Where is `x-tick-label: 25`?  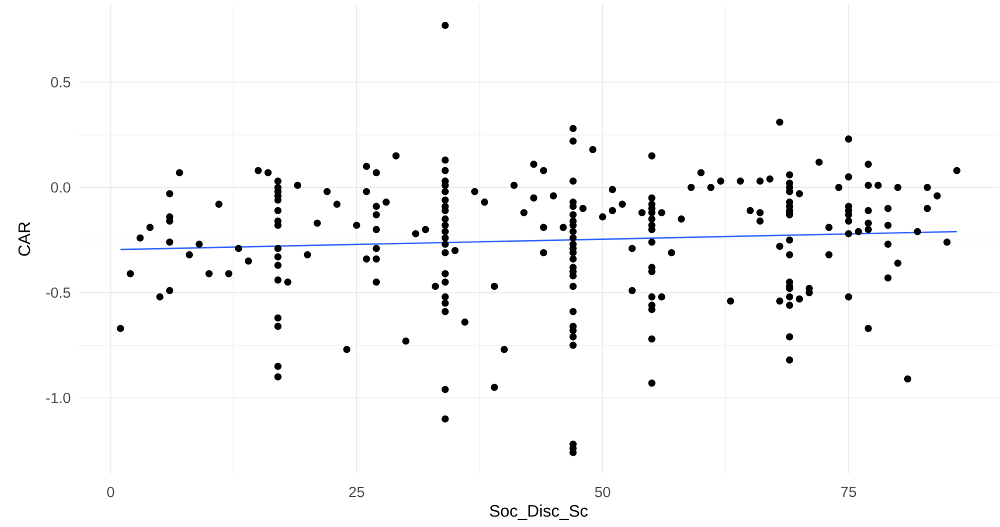
x-tick-label: 25 is located at coordinates (356, 492).